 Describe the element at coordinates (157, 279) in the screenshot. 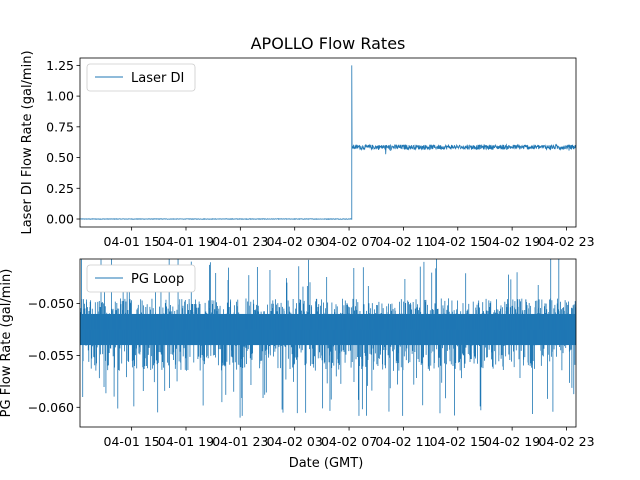

I see `pg-loop-legend-label: PG Loop` at that location.